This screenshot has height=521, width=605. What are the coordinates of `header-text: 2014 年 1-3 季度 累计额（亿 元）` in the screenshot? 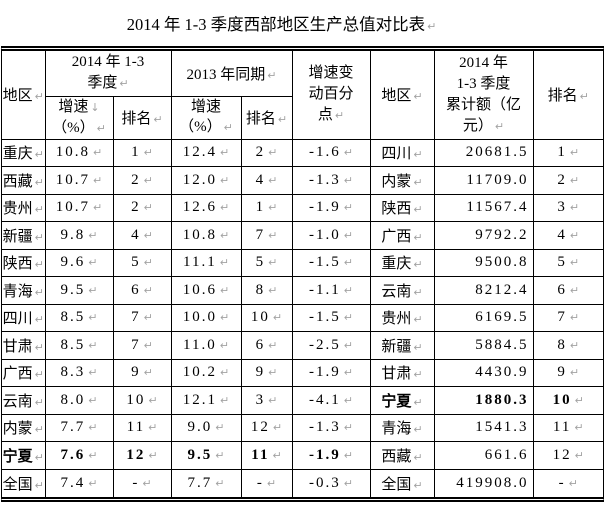 It's located at (484, 94).